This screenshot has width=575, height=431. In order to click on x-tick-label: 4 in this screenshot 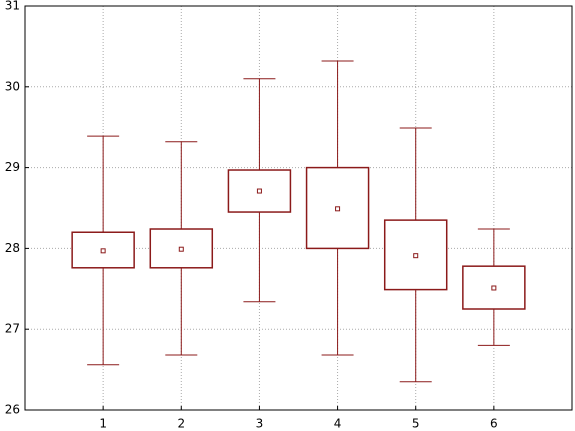, I will do `click(338, 424)`.